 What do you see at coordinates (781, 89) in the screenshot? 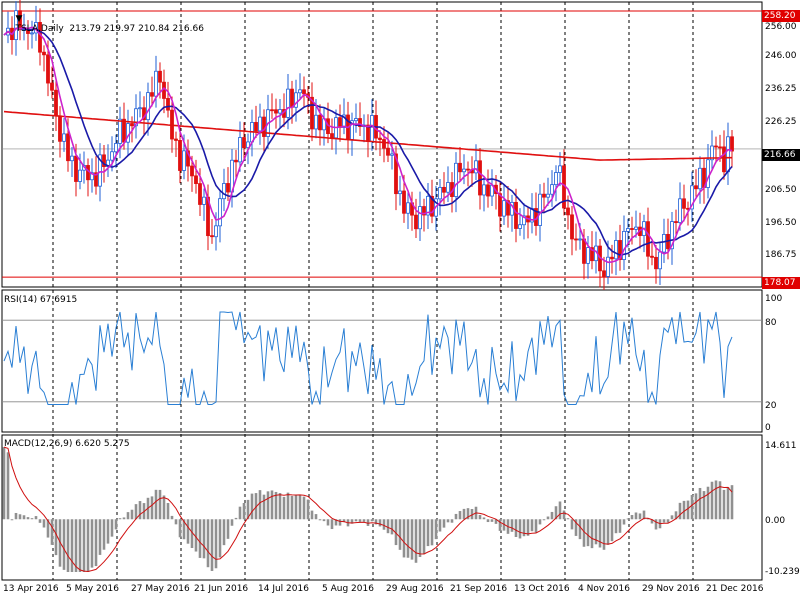
I see `price-tick: 236.25` at bounding box center [781, 89].